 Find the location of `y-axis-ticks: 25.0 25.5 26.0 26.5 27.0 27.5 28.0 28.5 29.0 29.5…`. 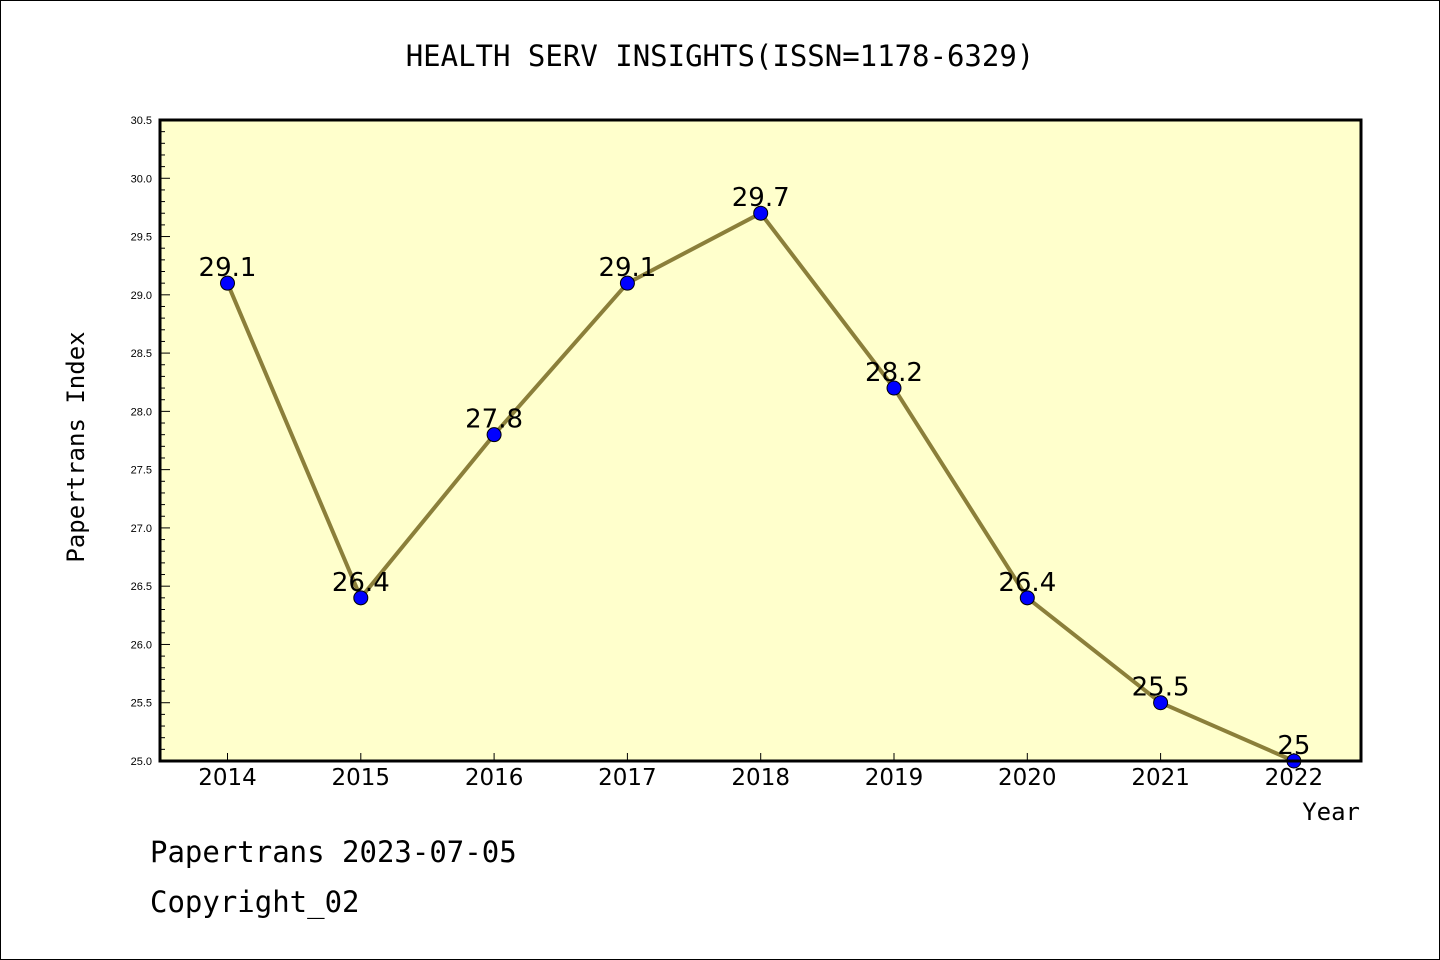

y-axis-ticks: 25.0 25.5 26.0 26.5 27.0 27.5 28.0 28.5 29.0 29.5… is located at coordinates (150, 441).